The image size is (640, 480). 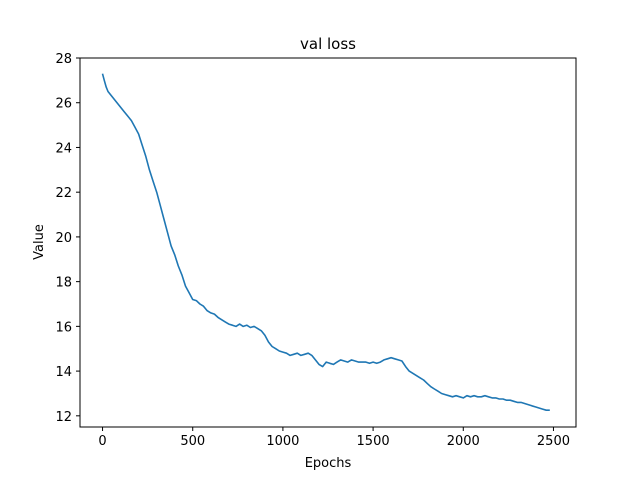 I want to click on y-tick-label: 14, so click(x=63, y=372).